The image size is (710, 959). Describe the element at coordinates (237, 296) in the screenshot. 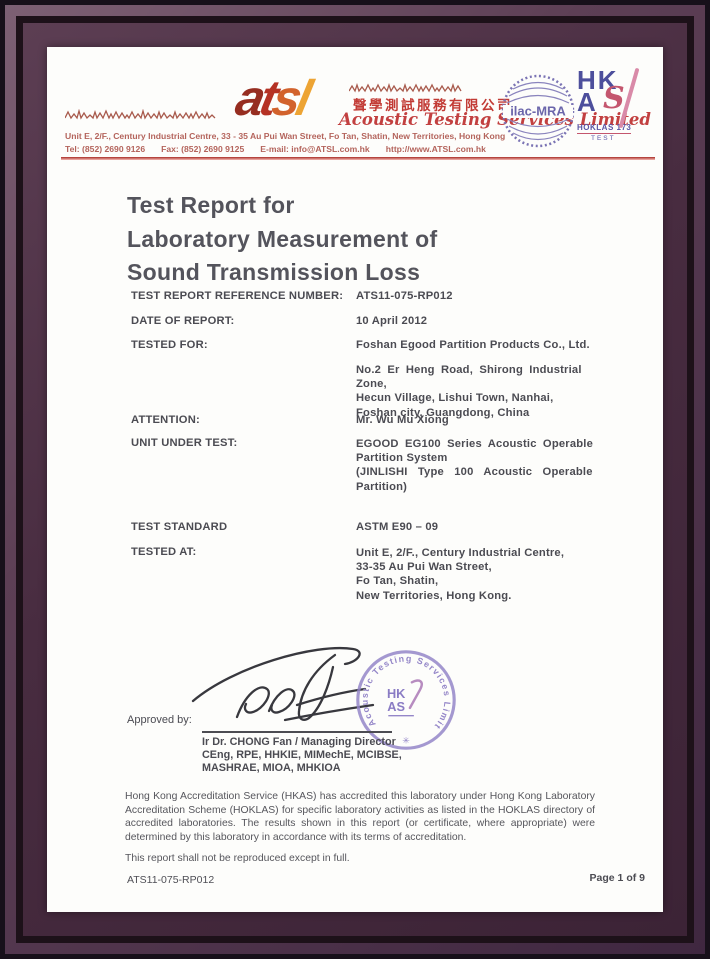

I see `field-label-reference-number: TEST REPORT REFERENCE NUMBER:` at that location.